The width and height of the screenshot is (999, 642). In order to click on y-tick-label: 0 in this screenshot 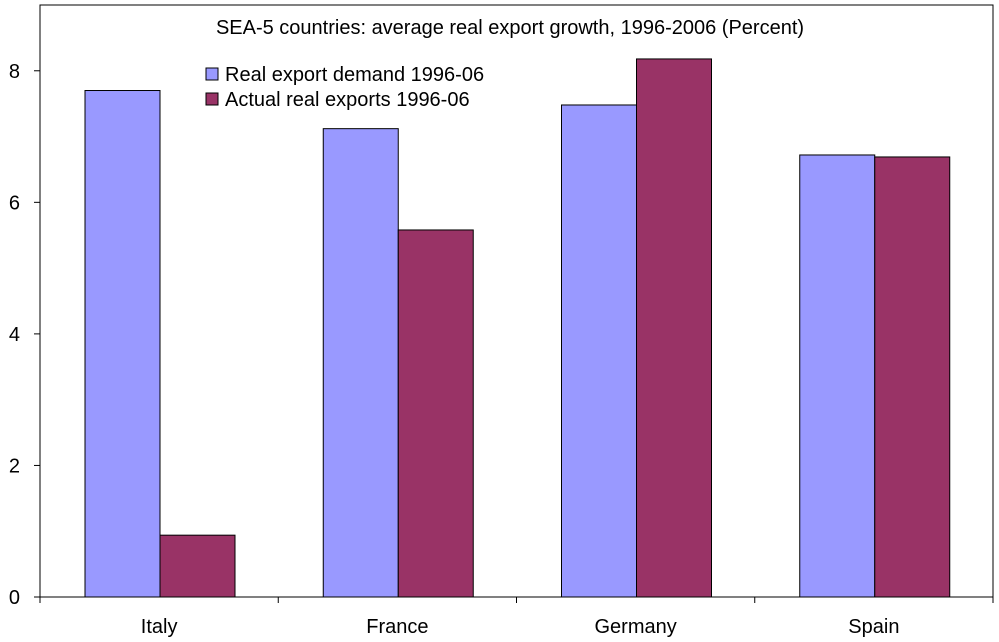, I will do `click(14, 598)`.